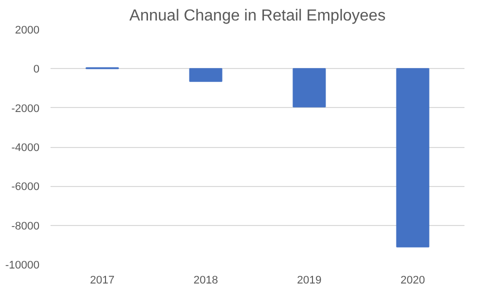 The image size is (480, 288). What do you see at coordinates (36, 70) in the screenshot?
I see `y-tick-label: 0` at bounding box center [36, 70].